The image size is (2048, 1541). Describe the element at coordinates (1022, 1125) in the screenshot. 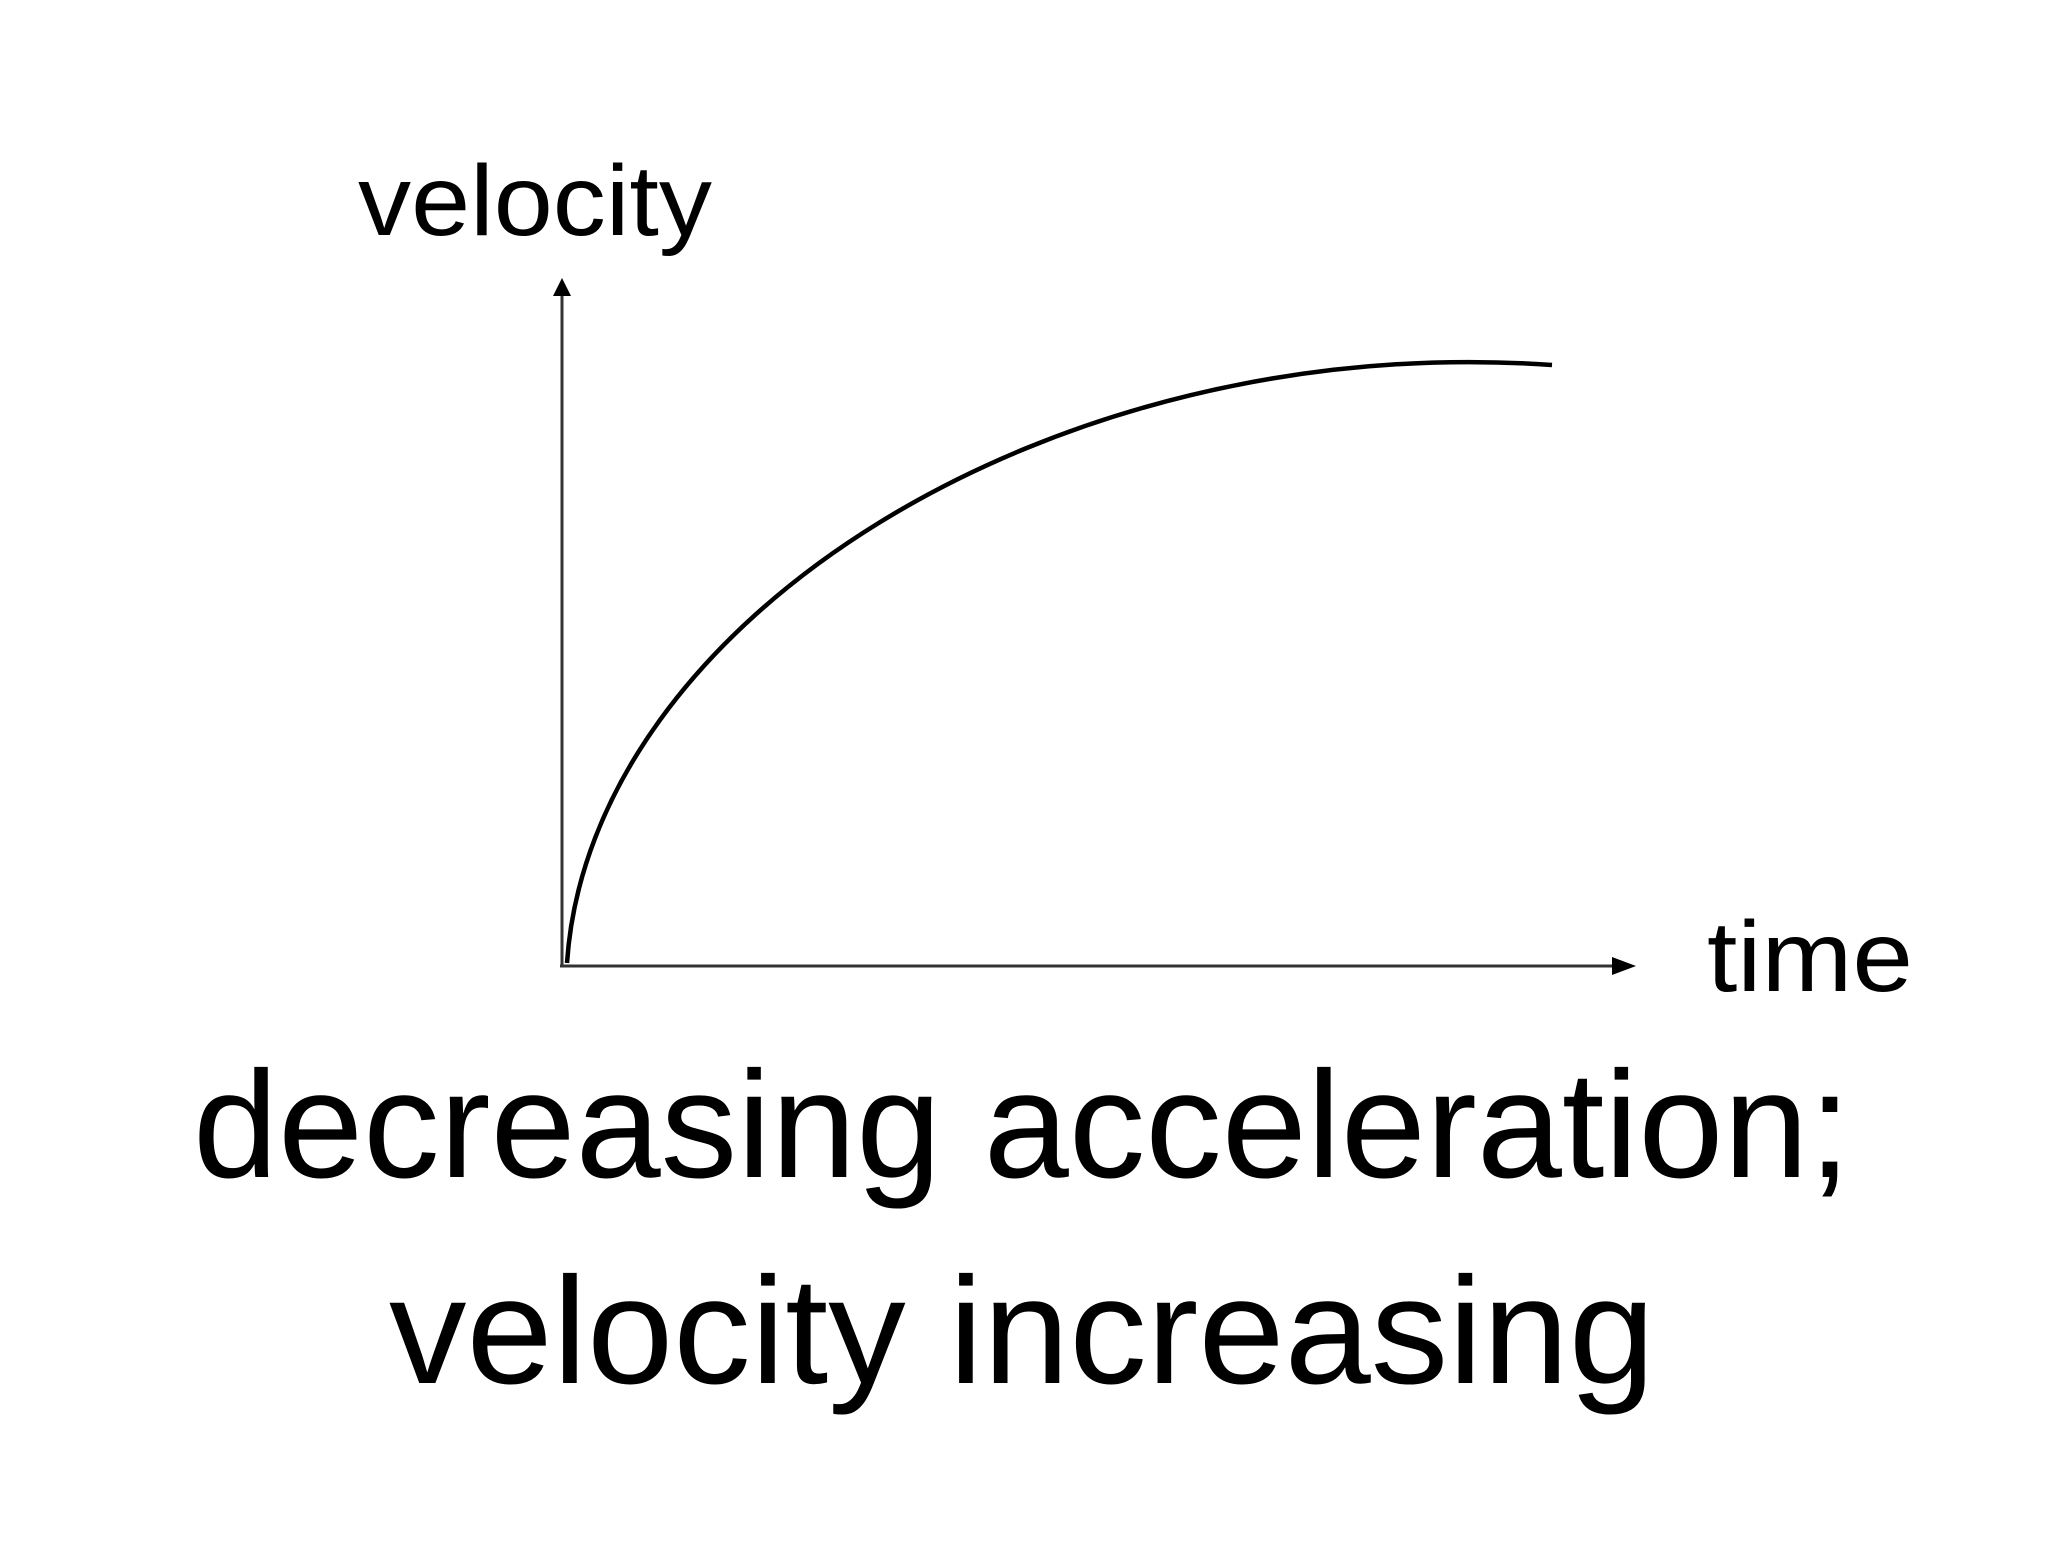

I see `caption-line-1: decreasing acceleration;` at that location.